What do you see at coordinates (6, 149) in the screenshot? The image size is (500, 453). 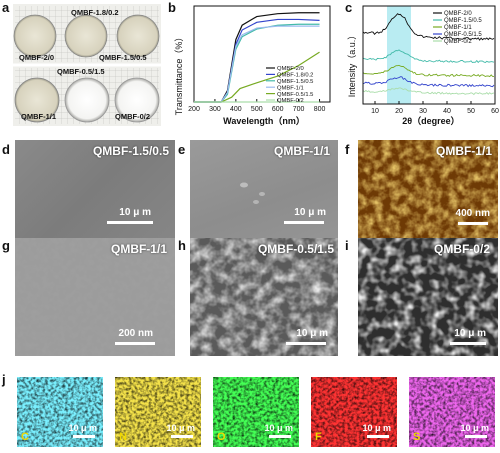 I see `panel-d-letter: d` at bounding box center [6, 149].